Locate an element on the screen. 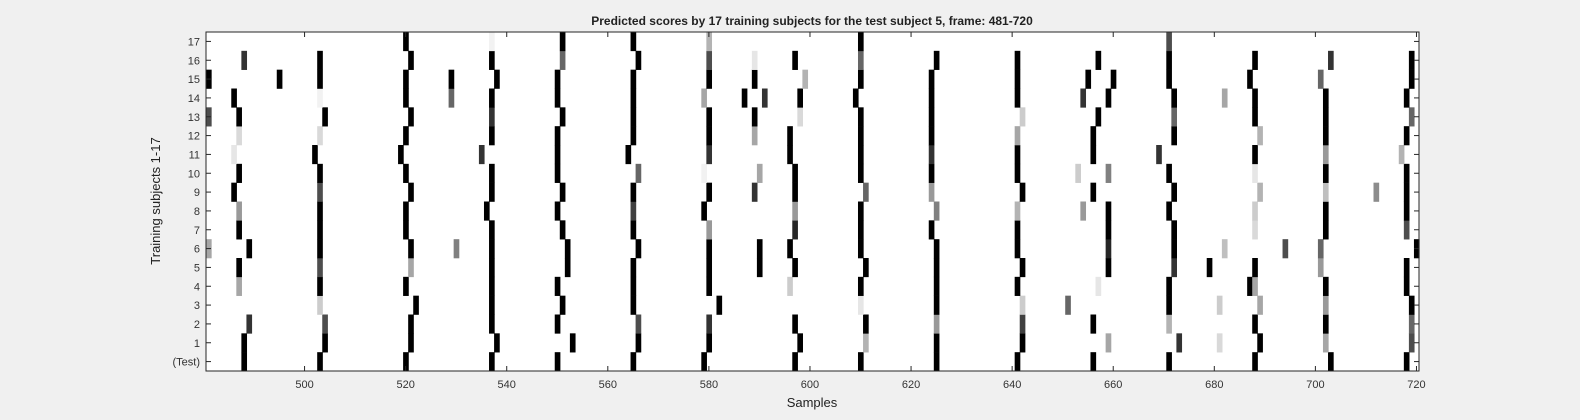 This screenshot has height=420, width=1580. x-tick-label-3: 560 is located at coordinates (608, 385).